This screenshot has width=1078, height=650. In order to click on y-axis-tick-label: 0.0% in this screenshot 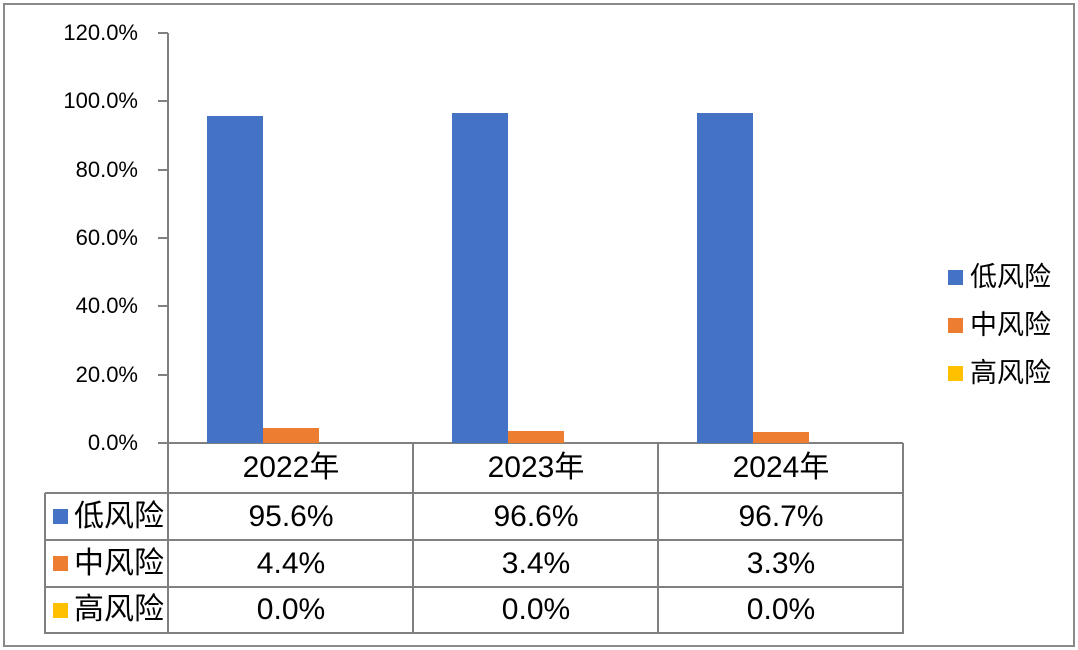, I will do `click(112, 442)`.